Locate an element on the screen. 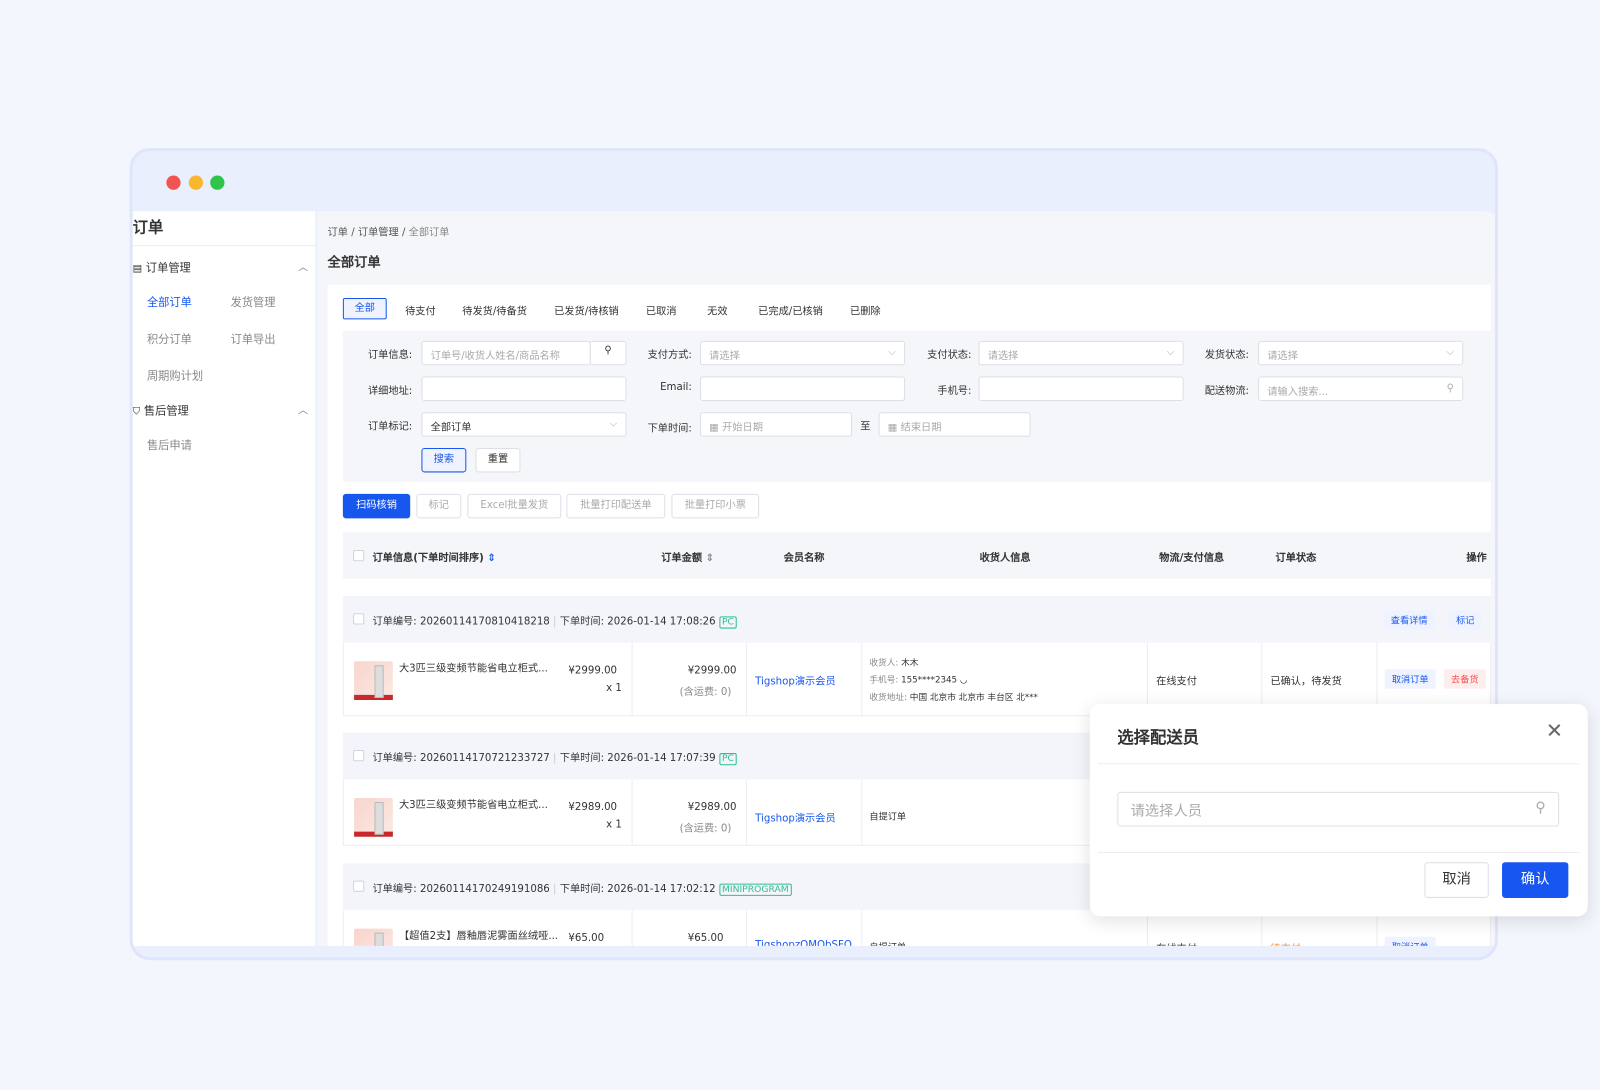 Image resolution: width=1600 pixels, height=1090 pixels. tab-all: 全部 is located at coordinates (364, 308).